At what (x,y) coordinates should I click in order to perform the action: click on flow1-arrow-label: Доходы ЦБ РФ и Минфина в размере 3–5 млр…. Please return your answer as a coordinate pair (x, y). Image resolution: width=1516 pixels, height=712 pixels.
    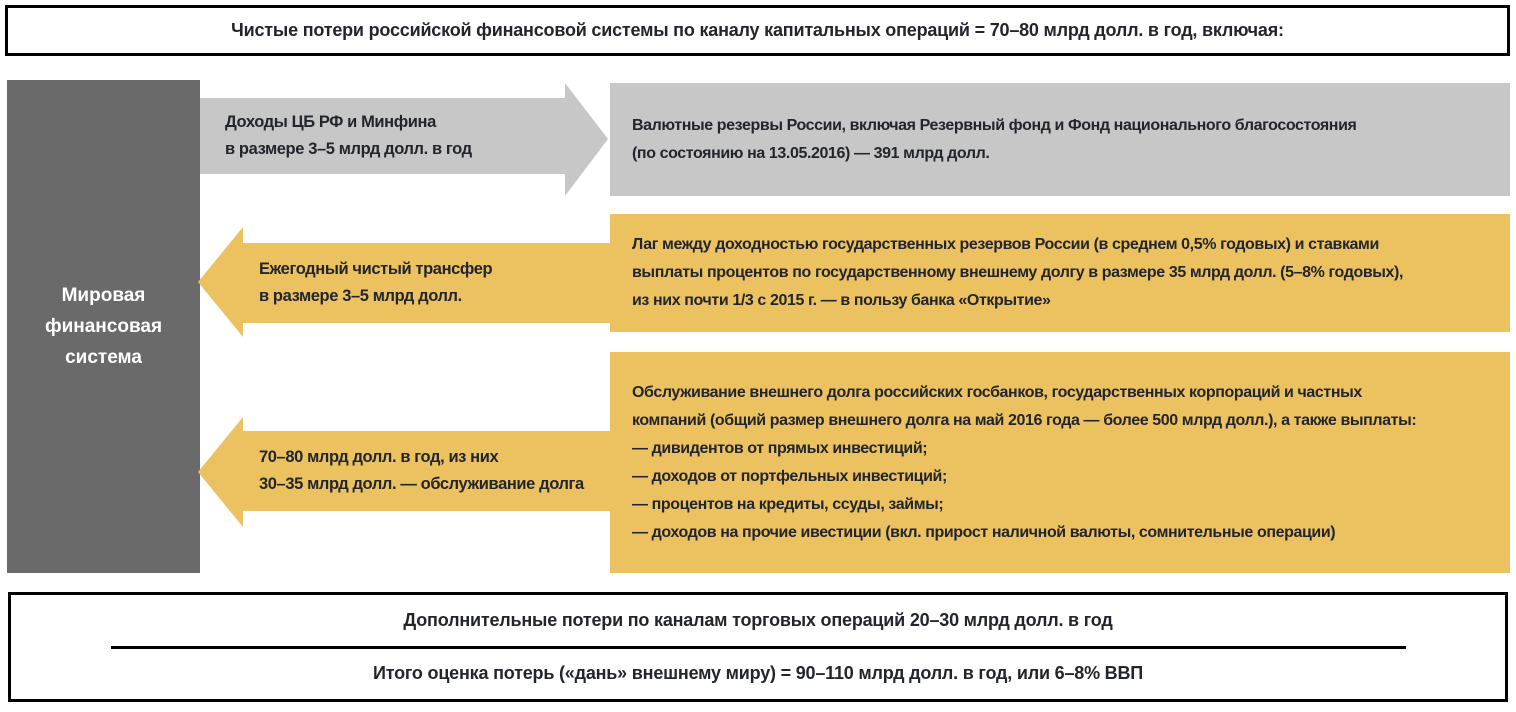
    Looking at the image, I should click on (382, 136).